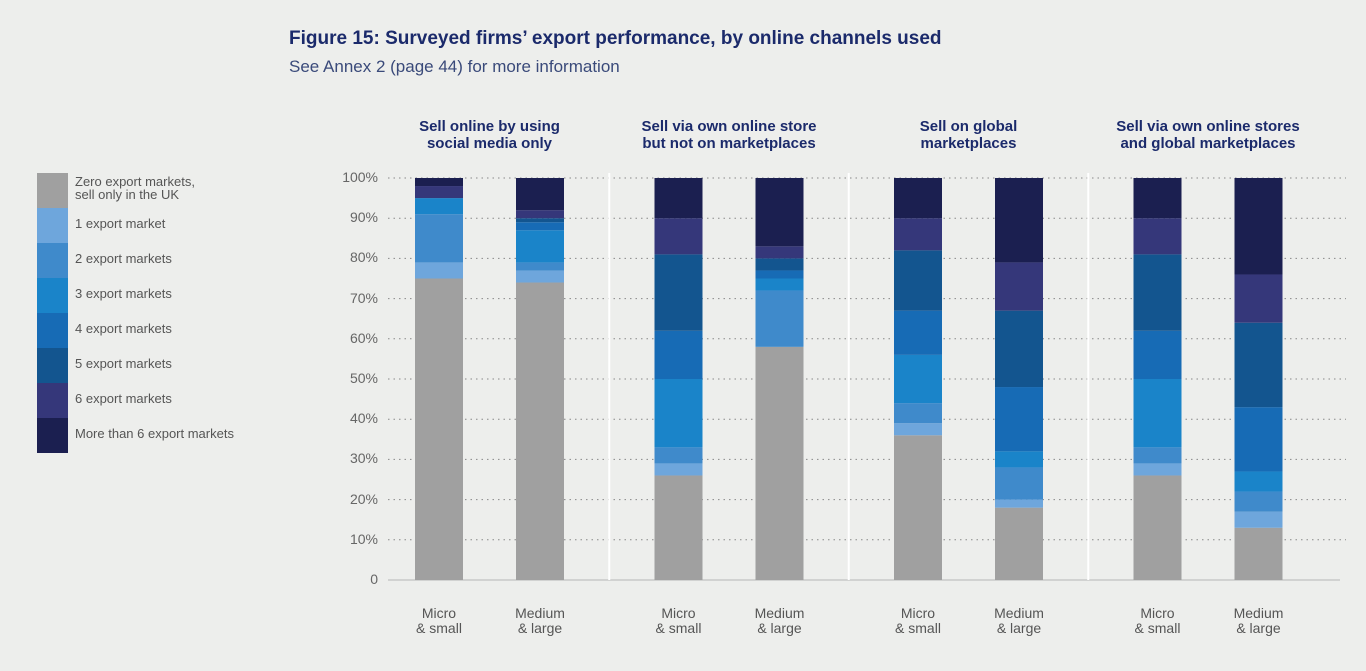 This screenshot has height=671, width=1366. I want to click on group-title: Sell on global marketplaces, so click(968, 135).